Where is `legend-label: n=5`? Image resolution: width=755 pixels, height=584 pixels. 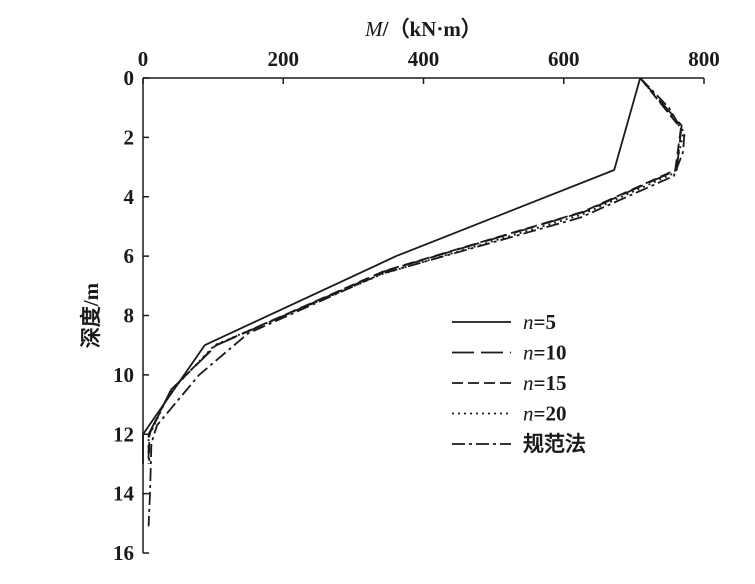
legend-label: n=5 is located at coordinates (539, 322).